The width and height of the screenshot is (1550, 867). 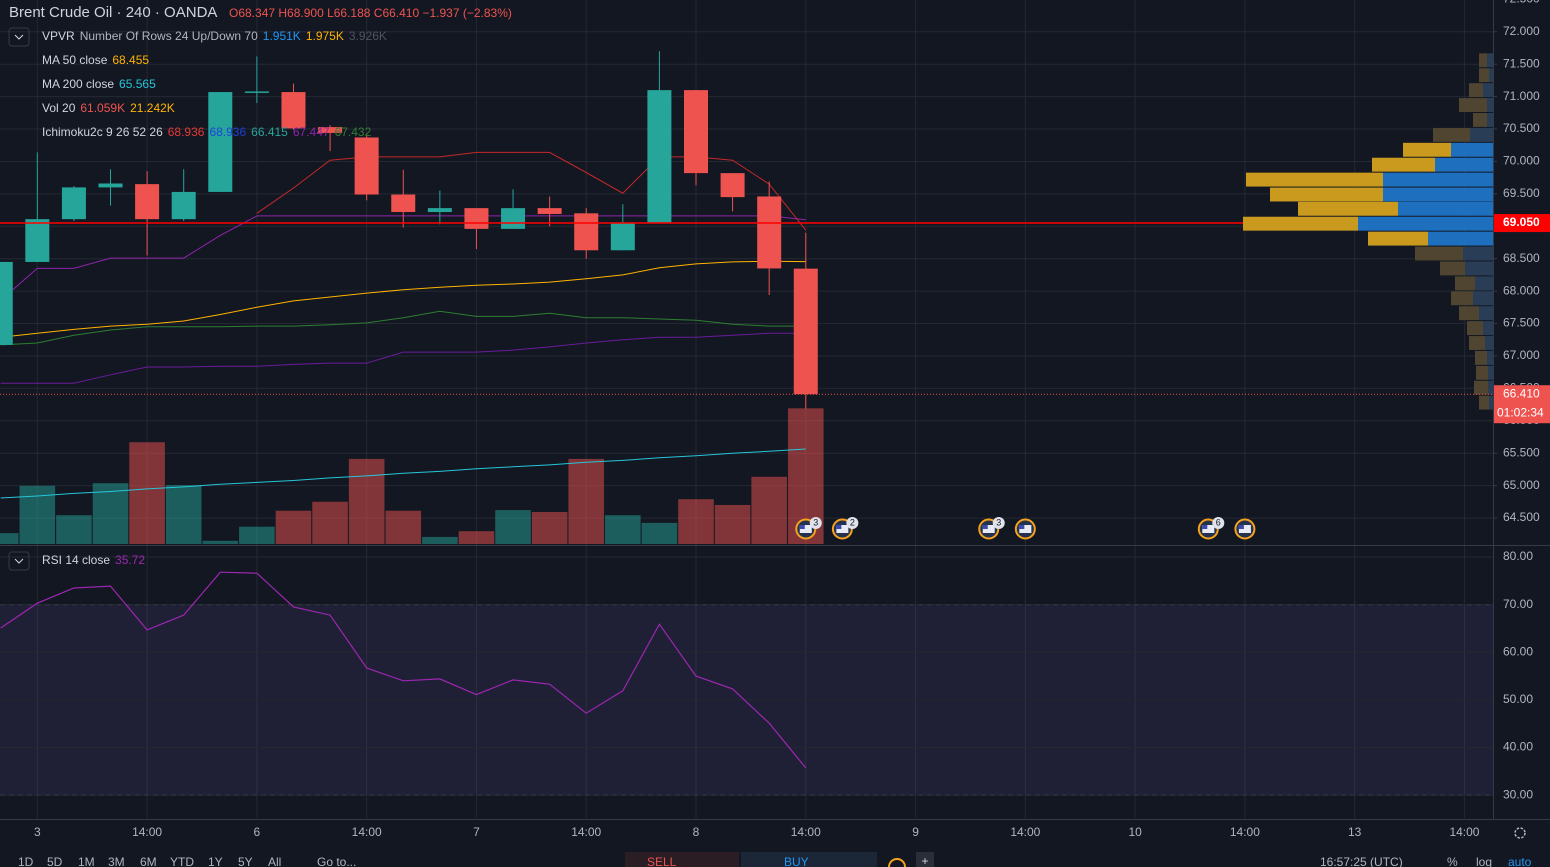 I want to click on range-button: 1M, so click(x=86, y=861).